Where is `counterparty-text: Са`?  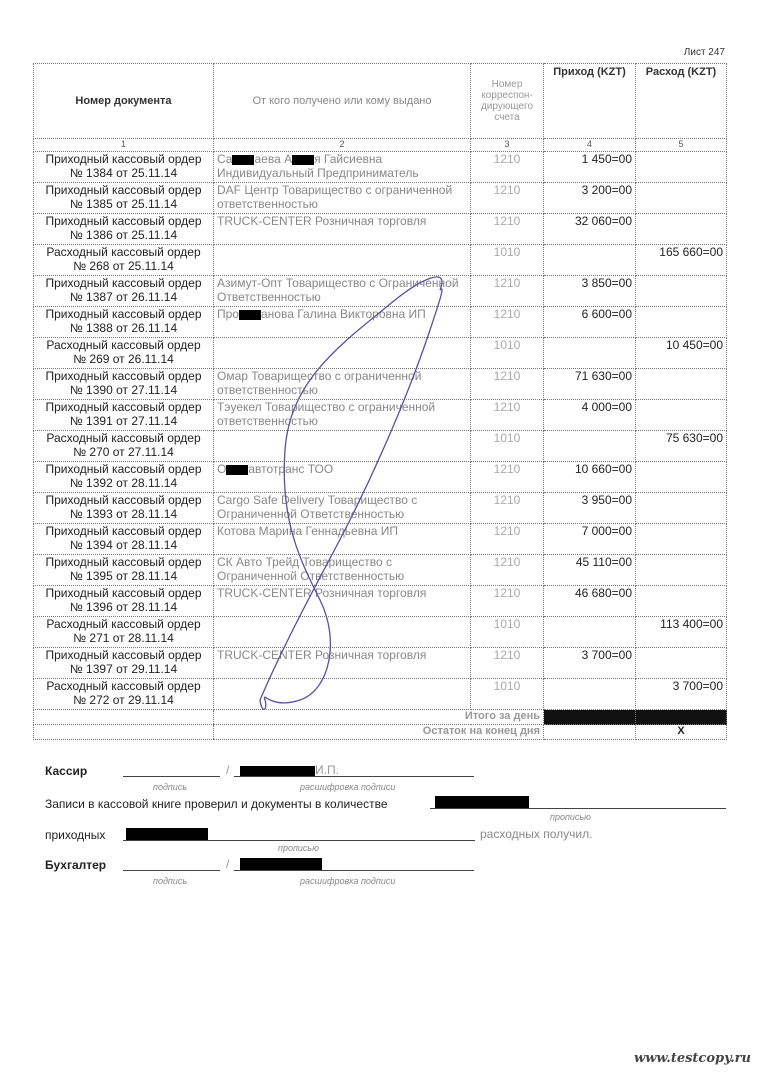 counterparty-text: Са is located at coordinates (225, 159).